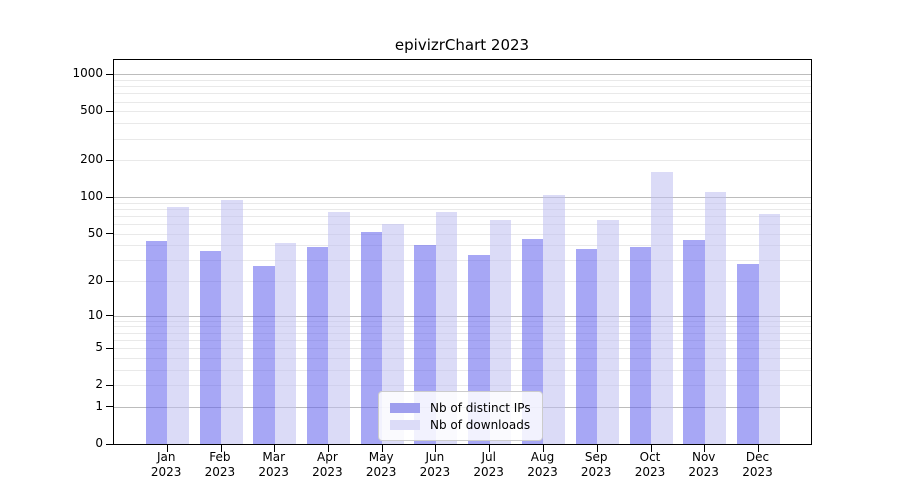 The width and height of the screenshot is (900, 500). I want to click on x-tick-label: Nov 2023, so click(704, 465).